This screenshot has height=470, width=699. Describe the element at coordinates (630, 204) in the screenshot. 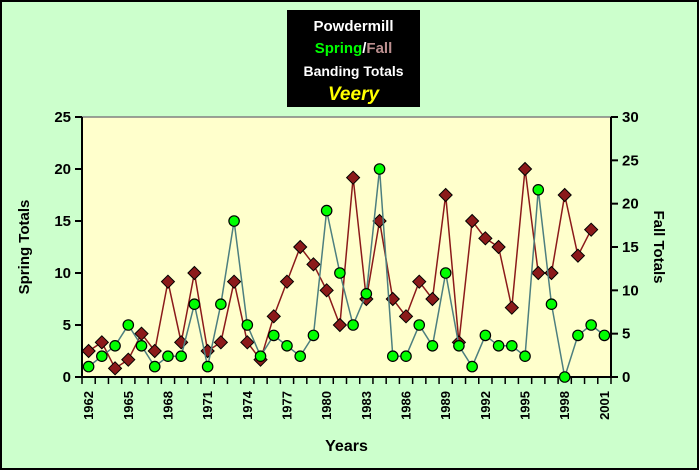

I see `right-axis-tick-label: 20` at that location.